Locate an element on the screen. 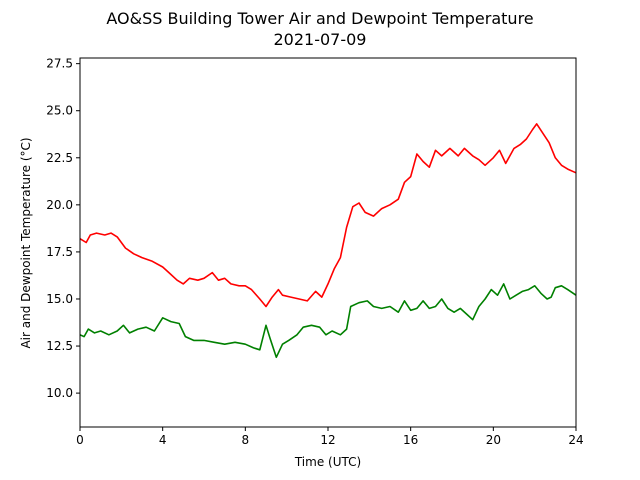  y-tick-label: 10.0 is located at coordinates (59, 393).